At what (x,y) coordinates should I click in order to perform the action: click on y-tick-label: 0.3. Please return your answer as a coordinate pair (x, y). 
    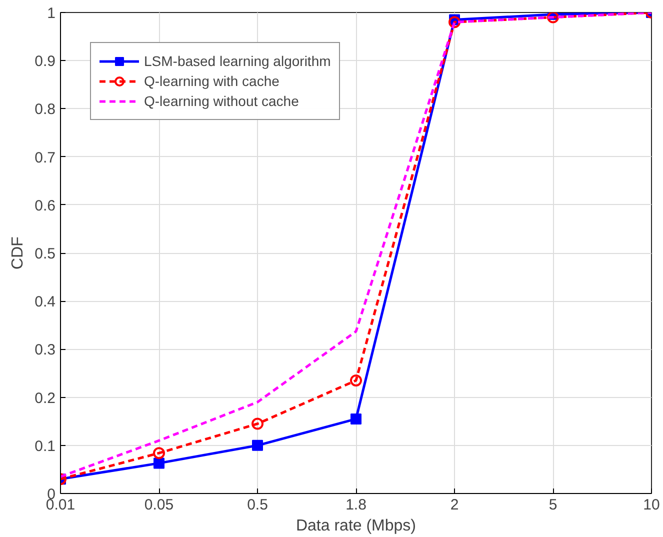
    Looking at the image, I should click on (45, 350).